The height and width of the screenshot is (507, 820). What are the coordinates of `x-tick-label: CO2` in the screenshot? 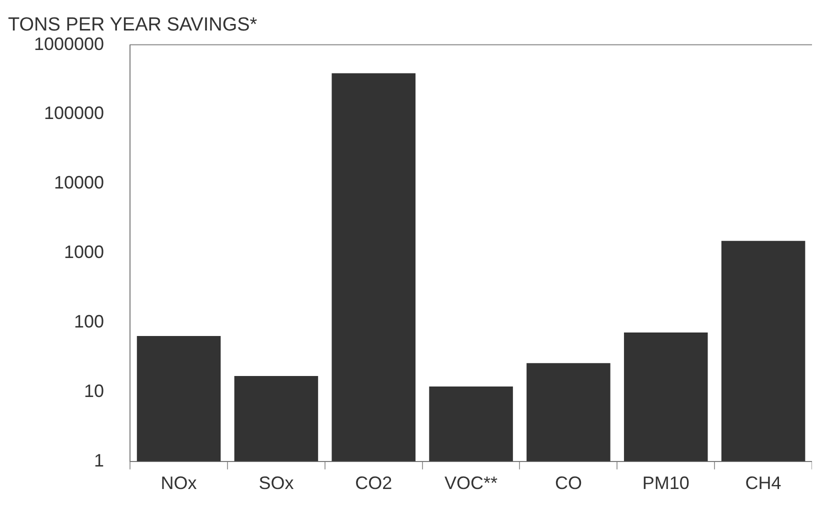 It's located at (373, 483).